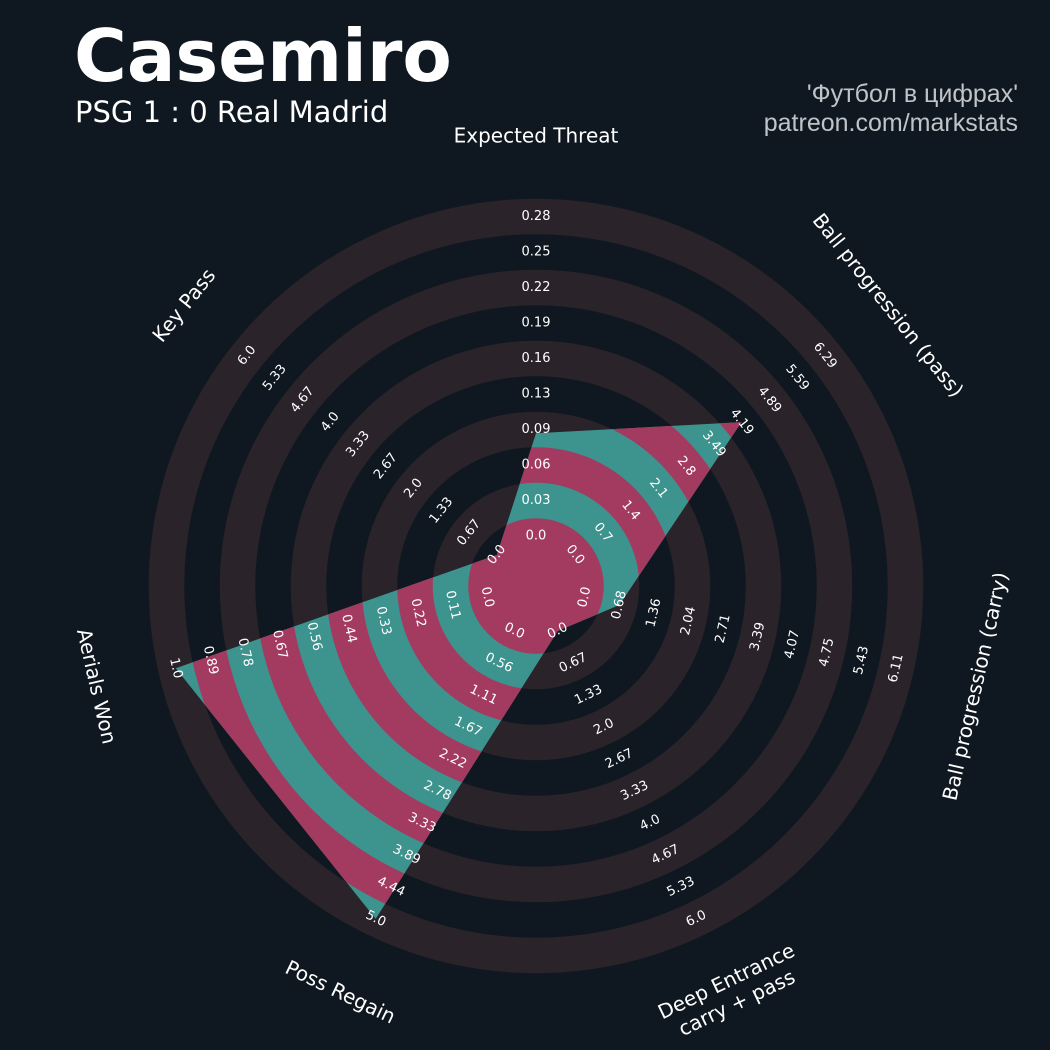 The image size is (1050, 1050). I want to click on tick-label: 0.11, so click(452, 605).